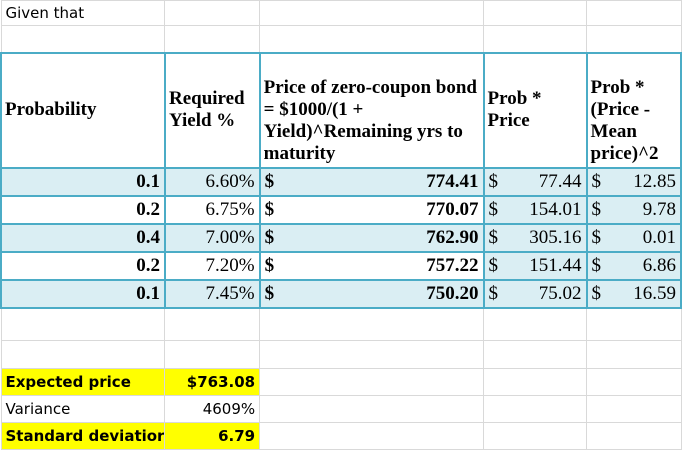 This screenshot has height=450, width=682. What do you see at coordinates (83, 436) in the screenshot?
I see `standard-deviation-label: Standard deviatior` at bounding box center [83, 436].